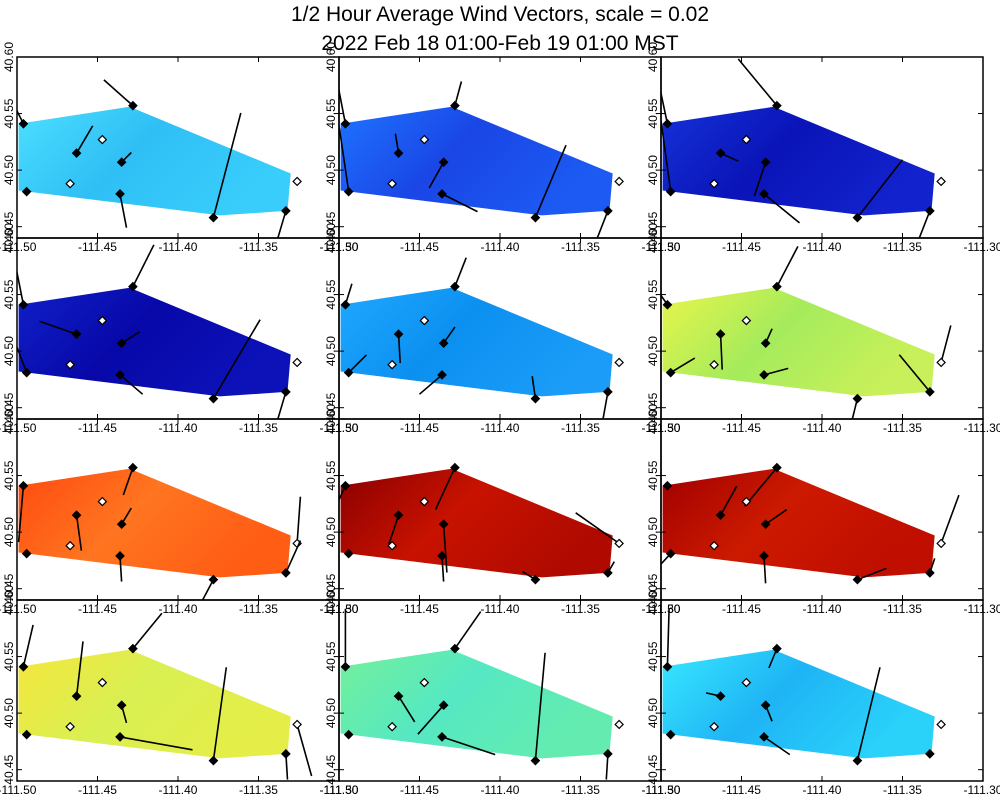 Image resolution: width=1000 pixels, height=800 pixels. I want to click on y-tick-label: 40.45, so click(9, 407).